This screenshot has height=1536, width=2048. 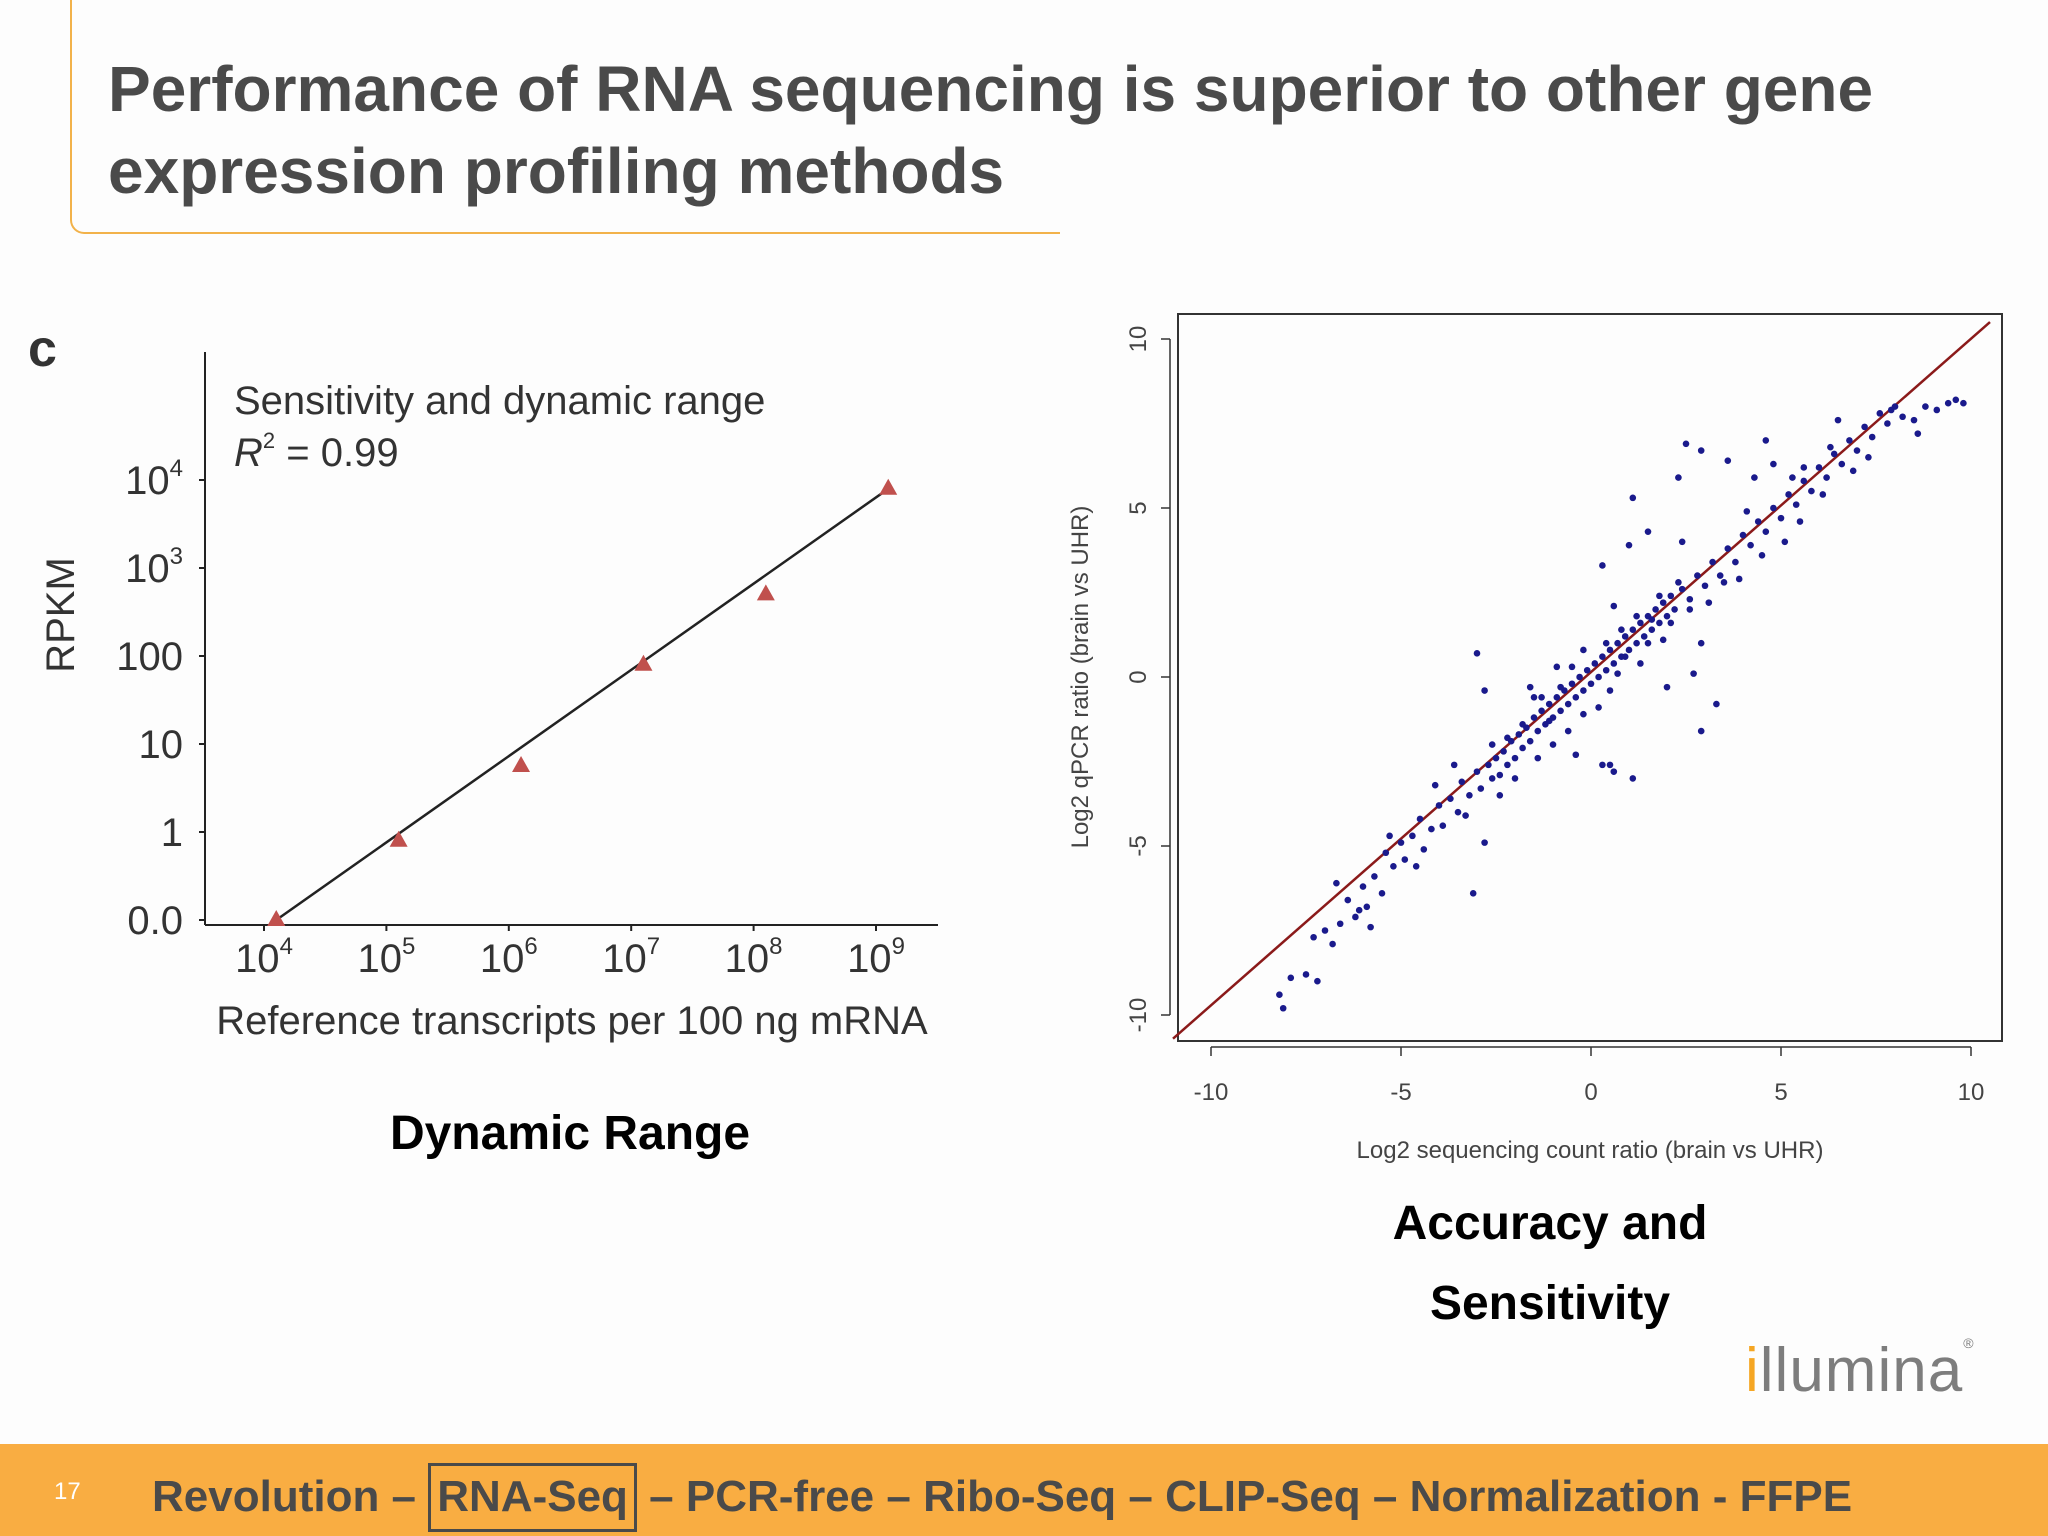 What do you see at coordinates (42, 349) in the screenshot?
I see `panel-label: c` at bounding box center [42, 349].